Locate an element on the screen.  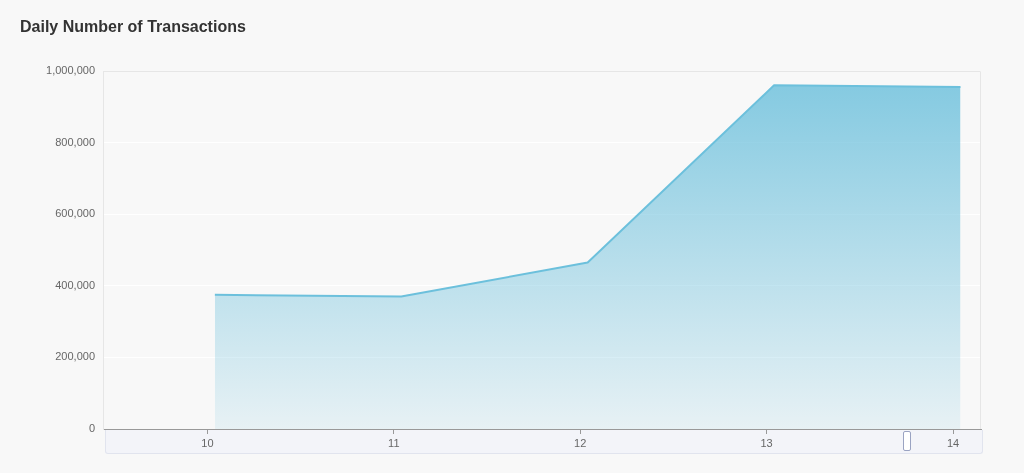
y-tick-label: 600,000 is located at coordinates (75, 213).